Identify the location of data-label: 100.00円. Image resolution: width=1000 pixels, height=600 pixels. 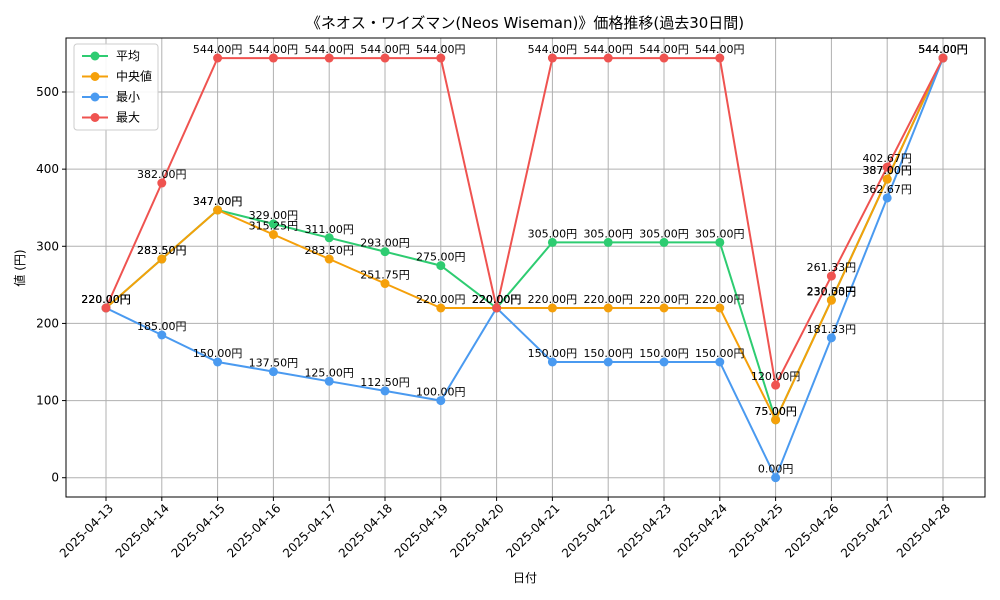
(441, 392).